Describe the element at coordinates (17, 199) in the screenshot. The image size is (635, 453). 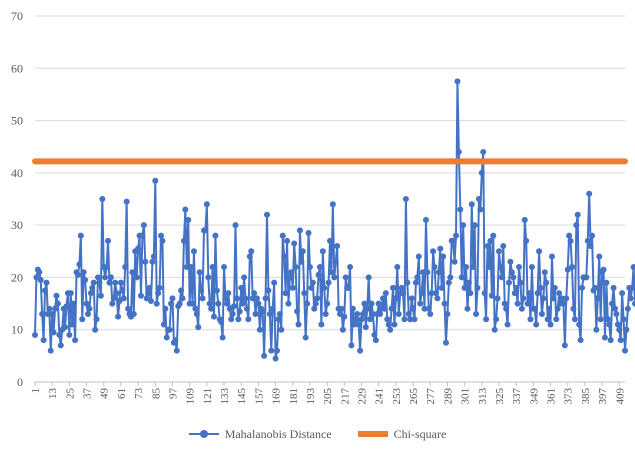
I see `y-axis: 0 10 20 30 40 50 60 70` at that location.